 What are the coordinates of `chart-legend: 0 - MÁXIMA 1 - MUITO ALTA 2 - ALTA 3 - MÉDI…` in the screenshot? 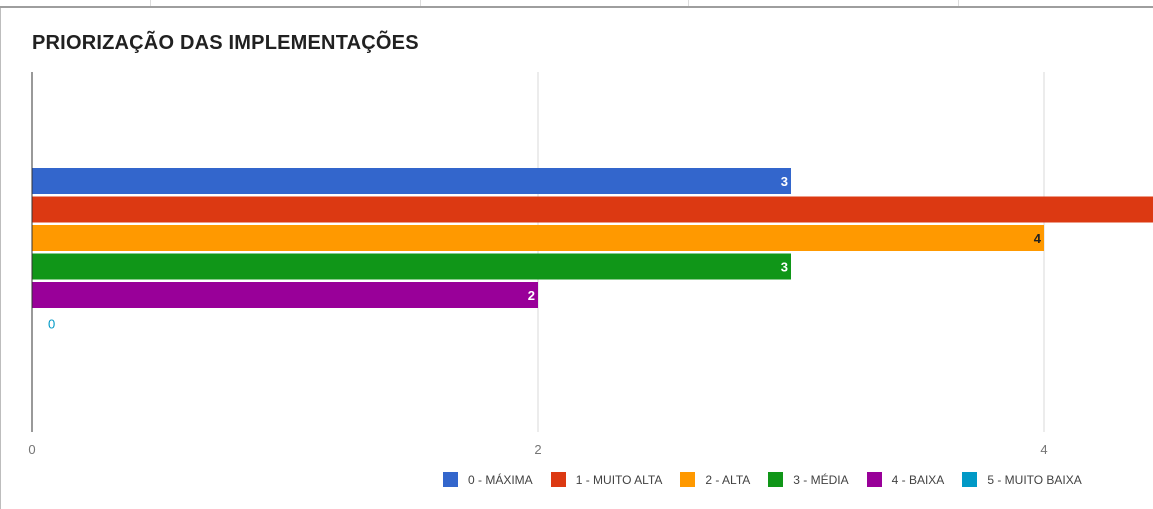 It's located at (762, 479).